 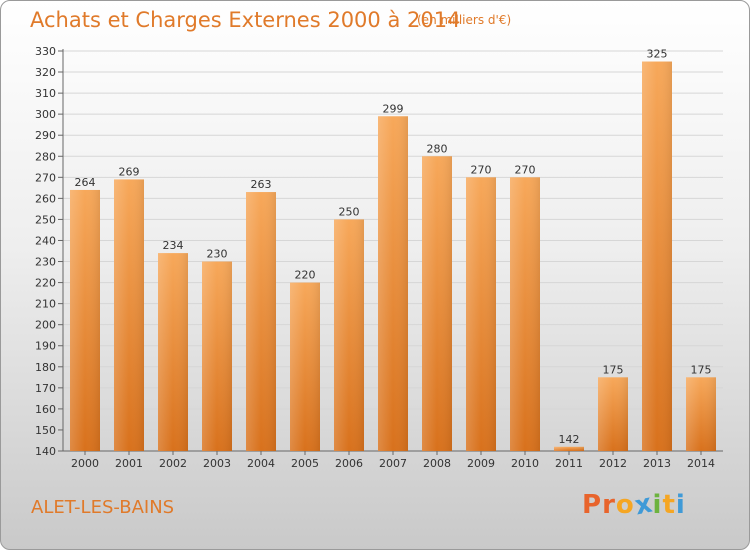 I want to click on logo-letter: r, so click(x=609, y=505).